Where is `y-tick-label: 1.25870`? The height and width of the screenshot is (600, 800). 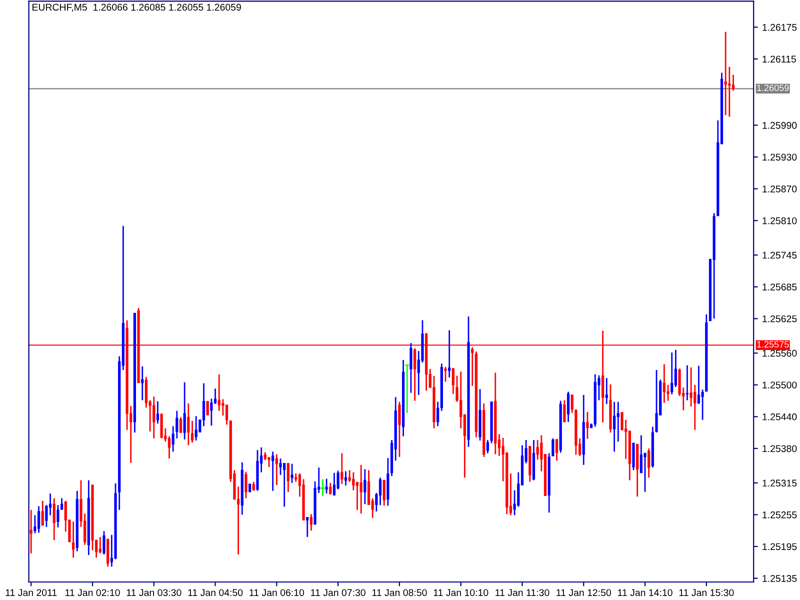
y-tick-label: 1.25870 is located at coordinates (779, 189).